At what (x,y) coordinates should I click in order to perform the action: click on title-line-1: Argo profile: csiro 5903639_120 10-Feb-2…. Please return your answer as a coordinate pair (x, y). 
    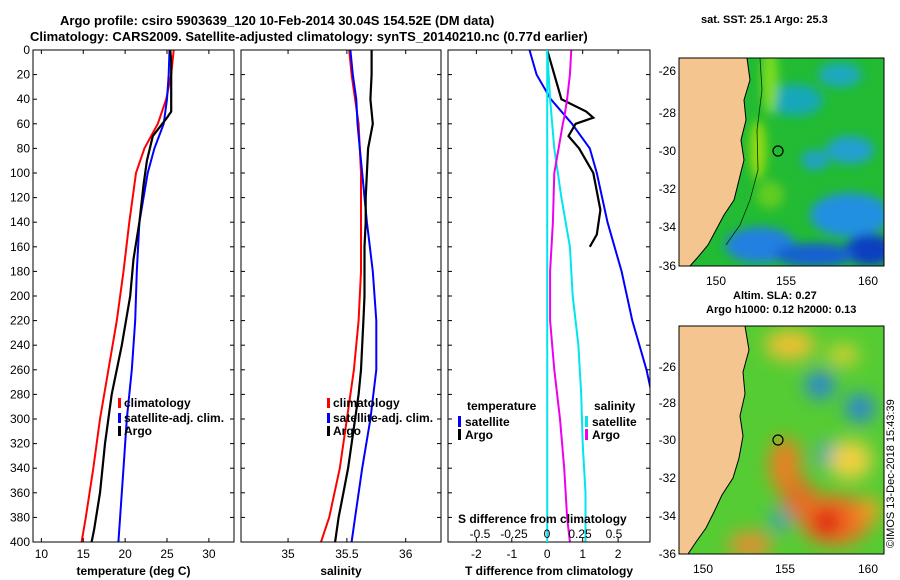
    Looking at the image, I should click on (277, 20).